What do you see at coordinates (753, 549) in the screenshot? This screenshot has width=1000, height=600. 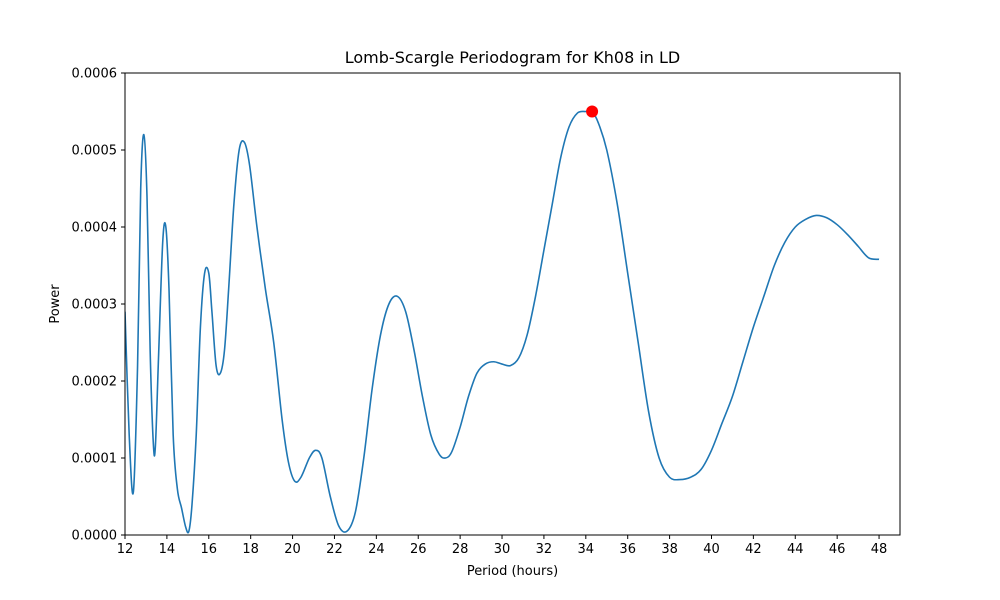 I see `x-tick-label-42: 42` at bounding box center [753, 549].